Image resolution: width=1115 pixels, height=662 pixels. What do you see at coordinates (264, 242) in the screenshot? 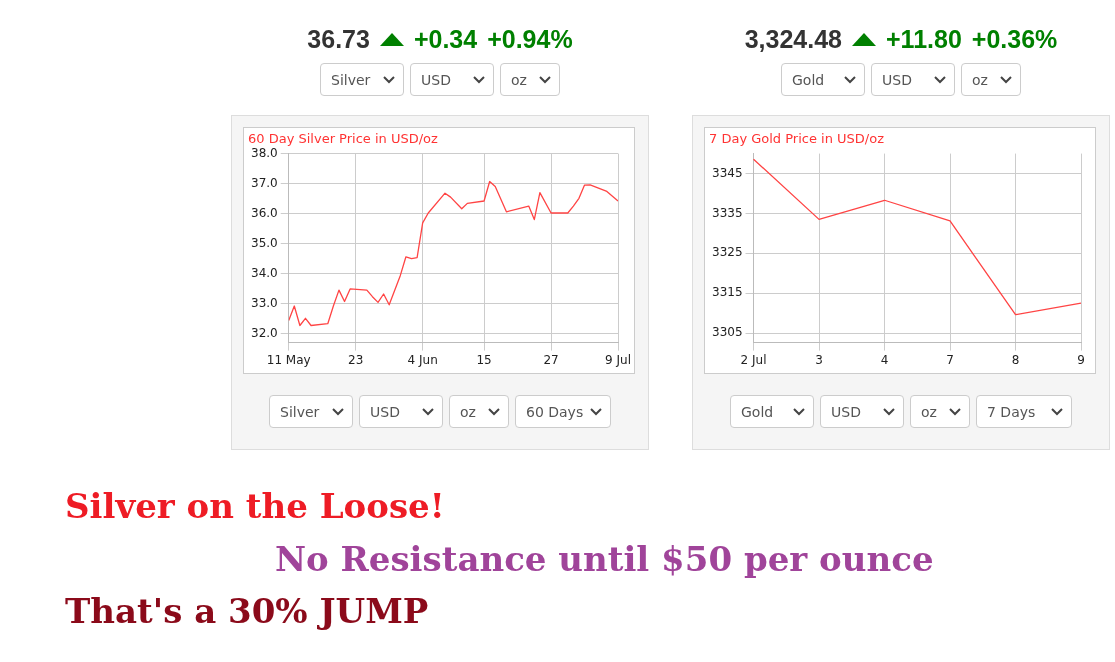
I see `y-tick-label: 35.0` at bounding box center [264, 242].